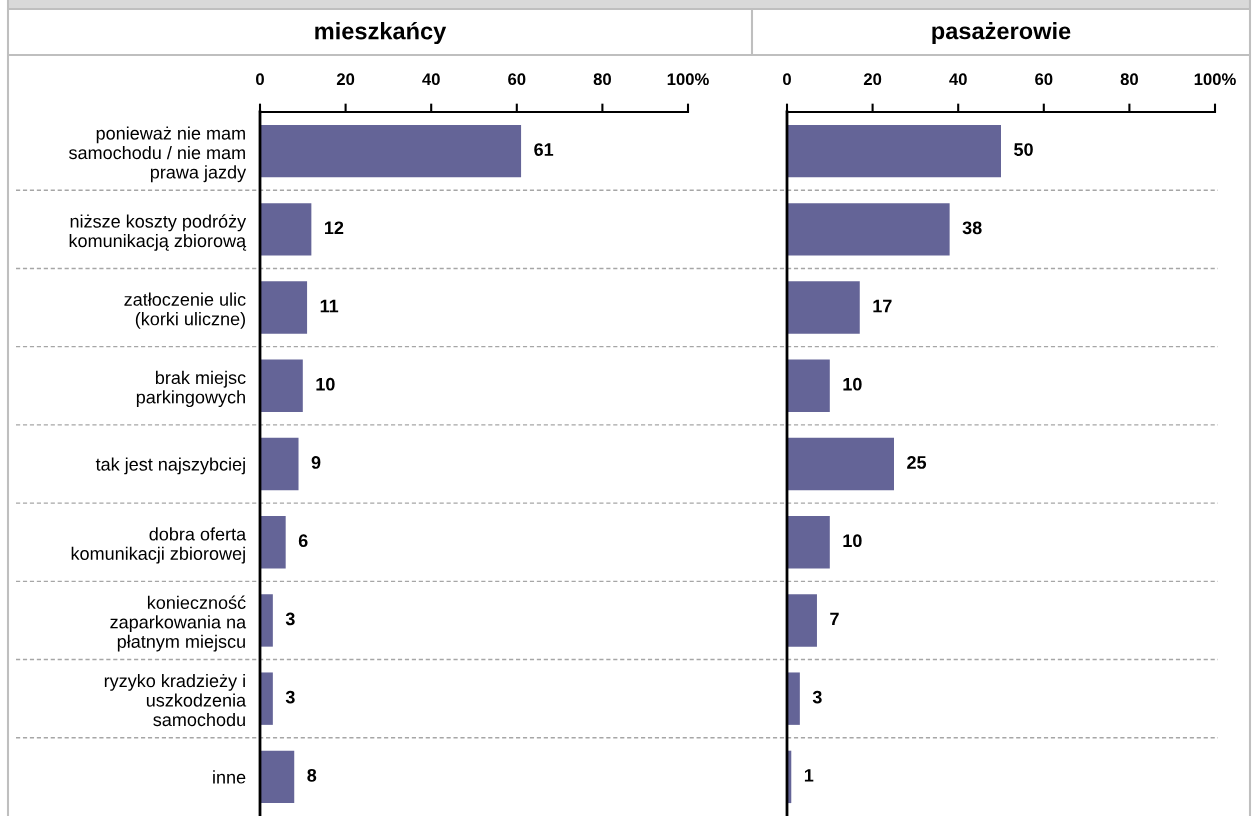  Describe the element at coordinates (158, 154) in the screenshot. I see `y-tick-label: ponieważ nie mam samochodu / nie mam prawa jazdy` at that location.